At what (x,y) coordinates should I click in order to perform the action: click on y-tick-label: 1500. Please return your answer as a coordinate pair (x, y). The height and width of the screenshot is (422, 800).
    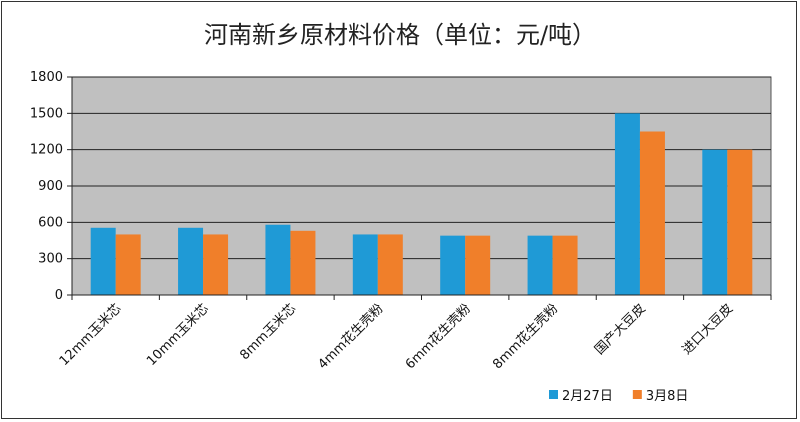
    Looking at the image, I should click on (46, 113).